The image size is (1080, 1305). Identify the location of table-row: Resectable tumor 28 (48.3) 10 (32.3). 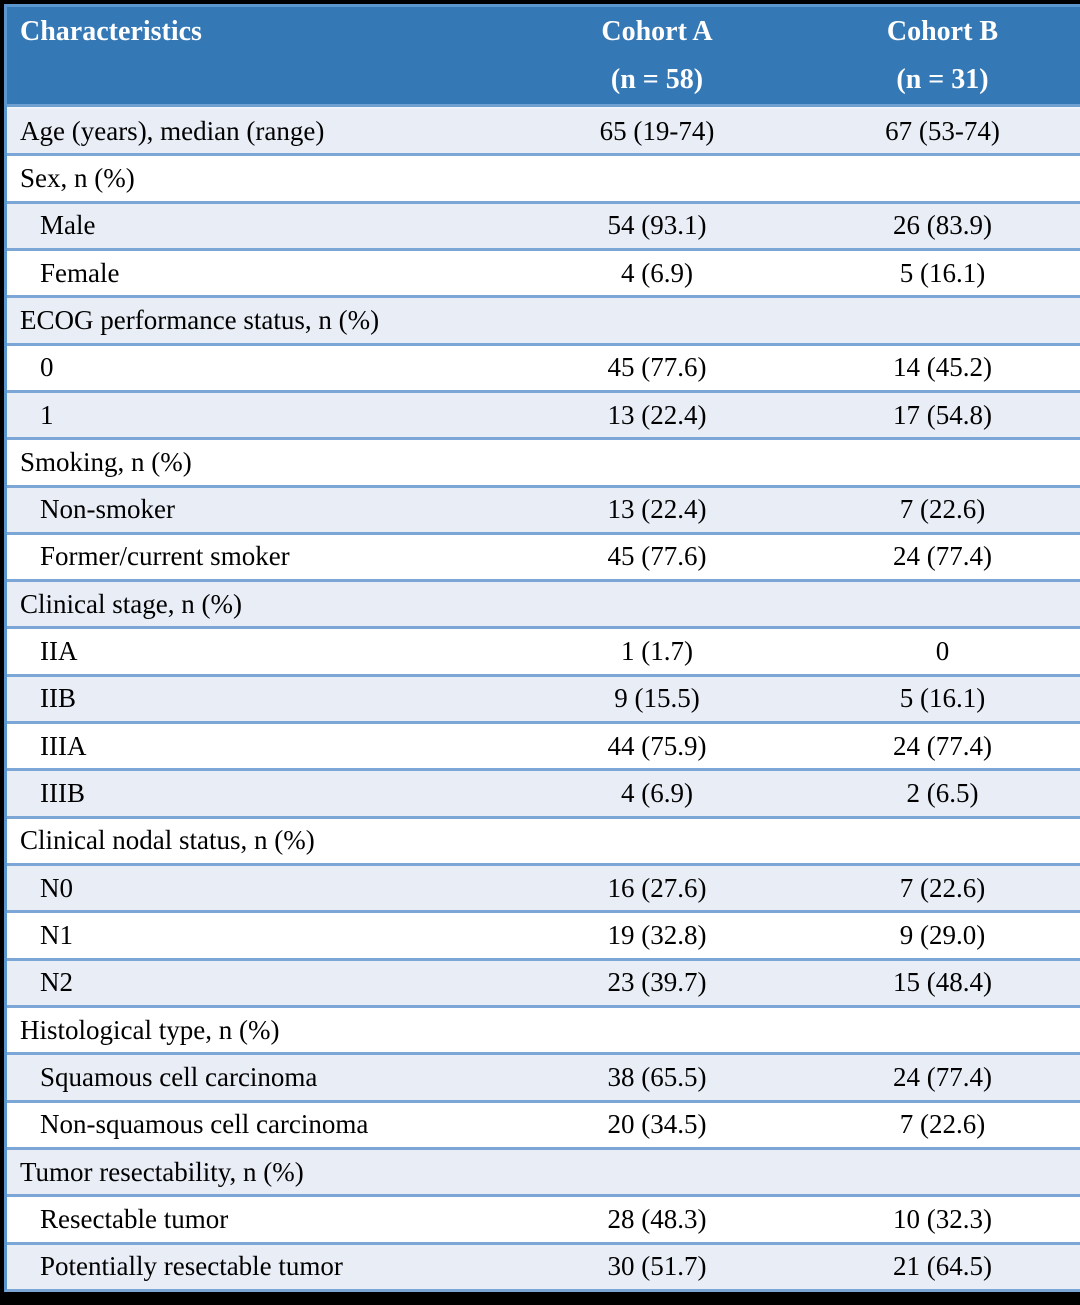
(543, 1218).